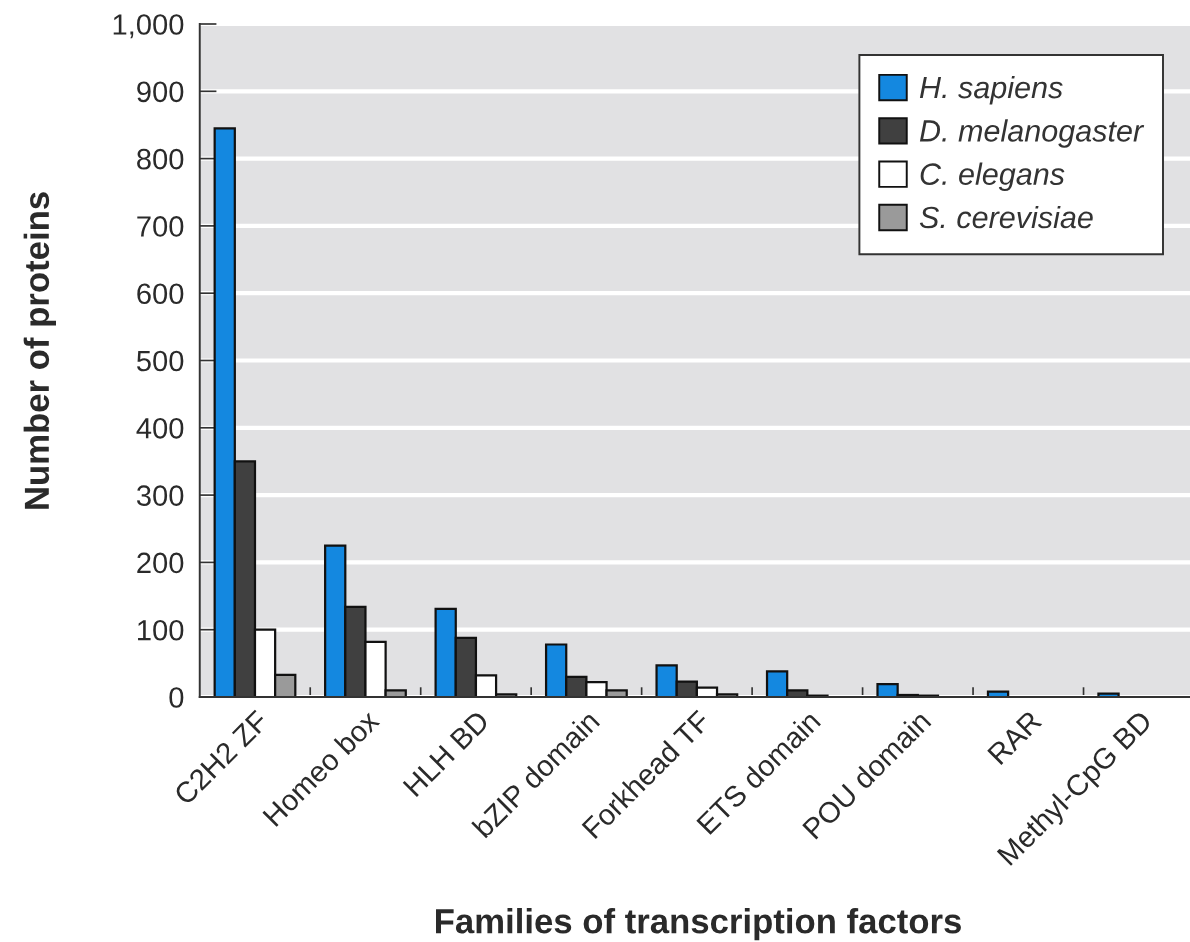  I want to click on y-axis-title: Number of proteins, so click(39, 350).